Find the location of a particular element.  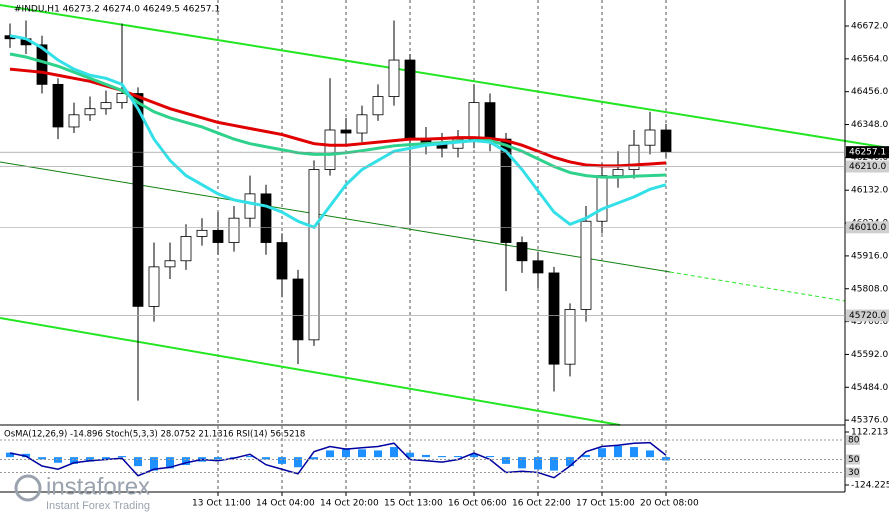

x-tick-label: 14 Oct 20:00 is located at coordinates (349, 504).